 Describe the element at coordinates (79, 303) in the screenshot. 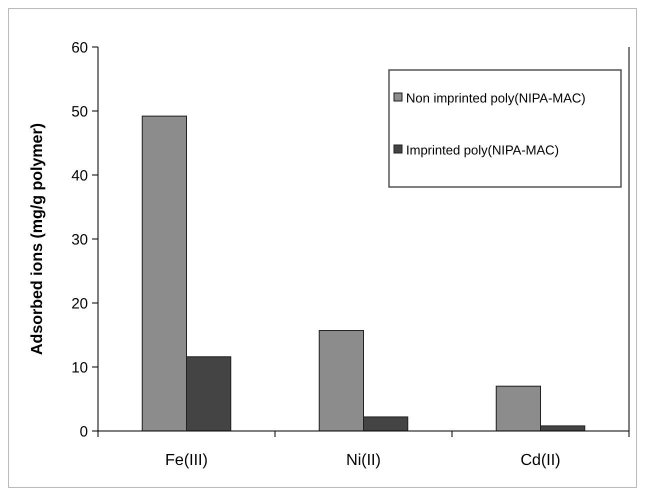

I see `y-tick-label: 20` at that location.